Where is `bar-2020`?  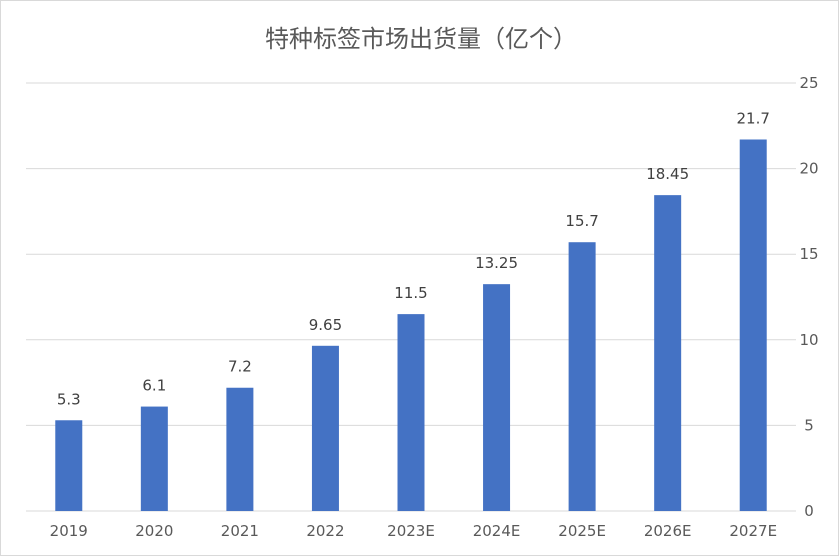
bar-2020 is located at coordinates (154, 458).